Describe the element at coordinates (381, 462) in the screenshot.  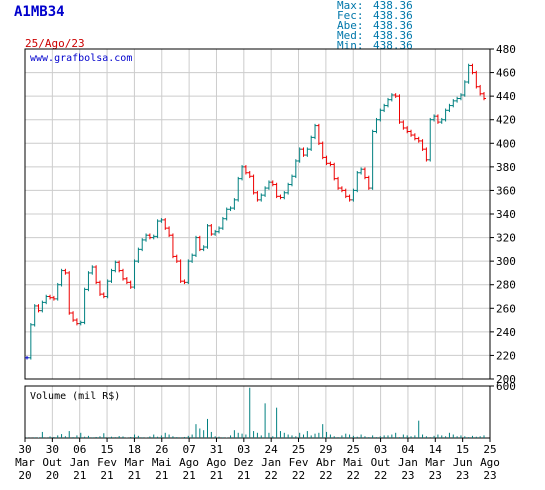
I see `x-tick-month-label: Out` at that location.